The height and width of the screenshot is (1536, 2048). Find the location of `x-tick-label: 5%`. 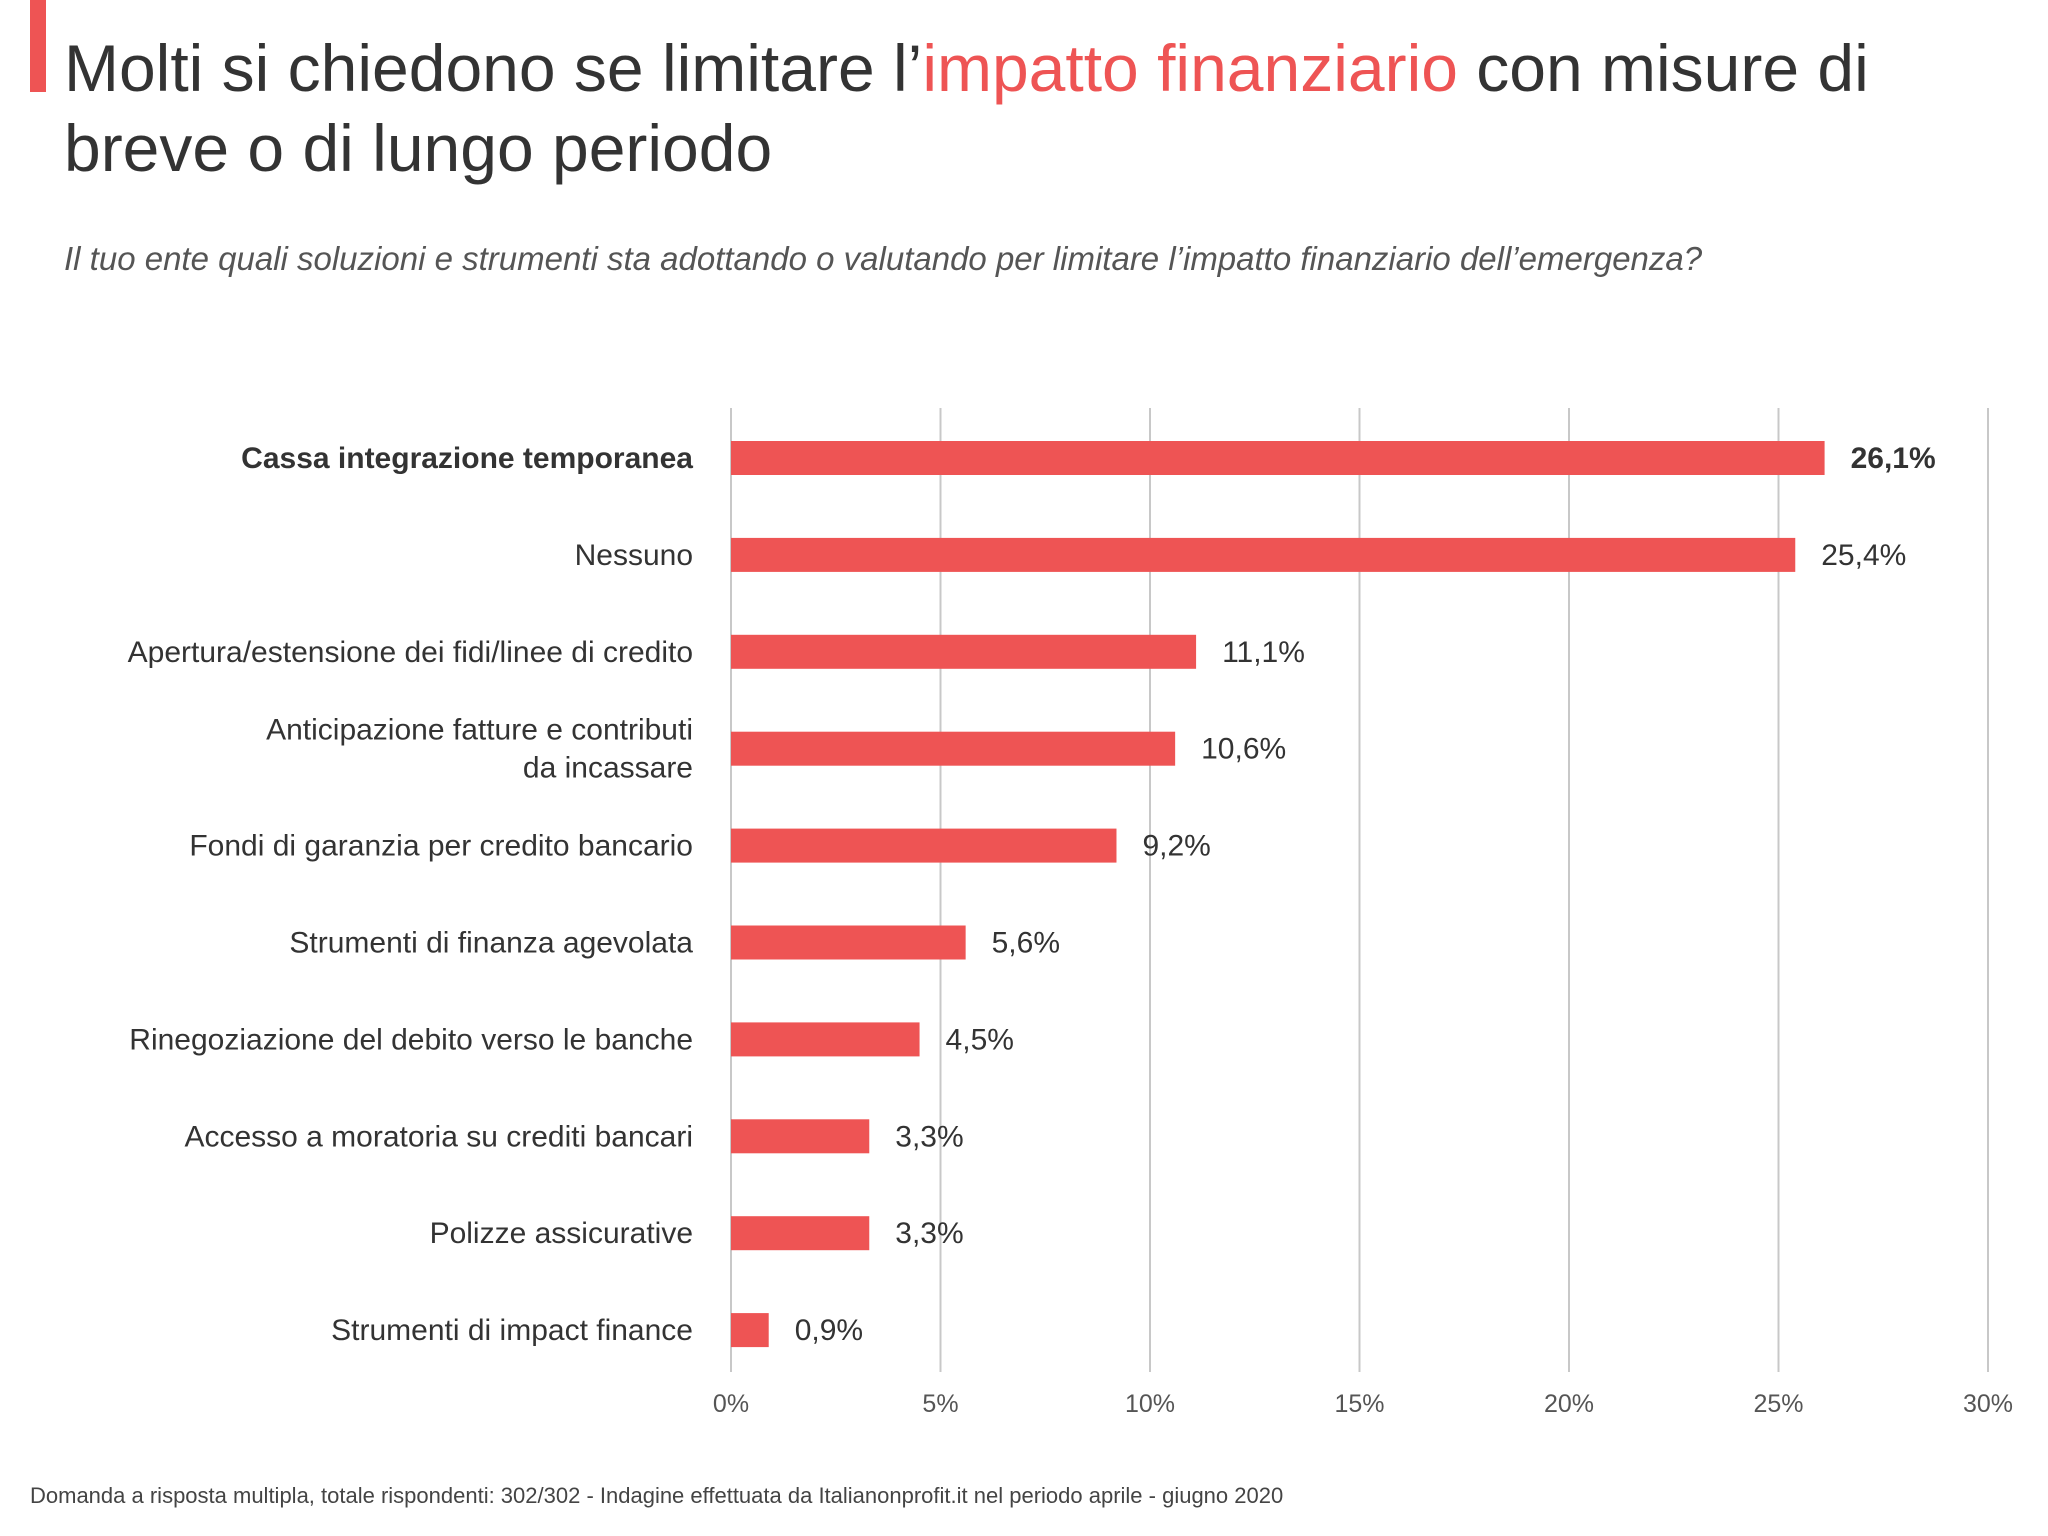

x-tick-label: 5% is located at coordinates (940, 1404).